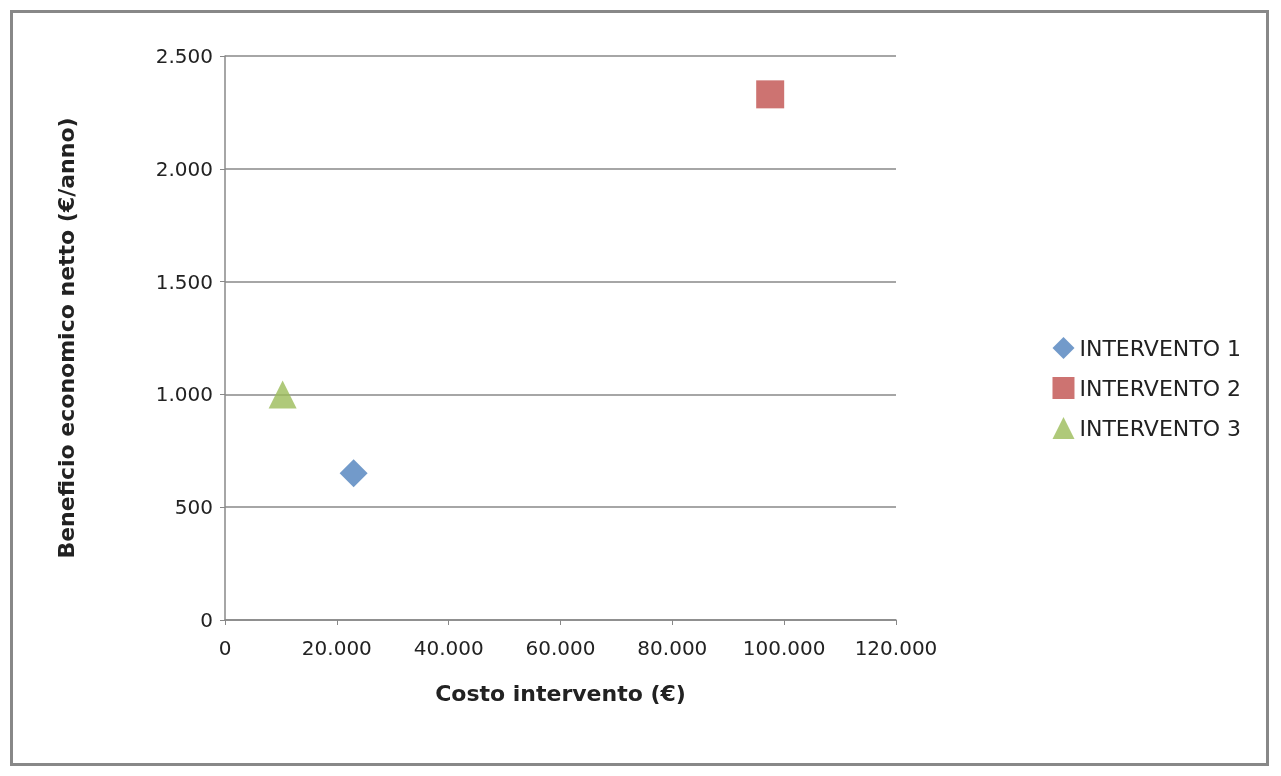  I want to click on x-tick-label: 80.000, so click(672, 648).